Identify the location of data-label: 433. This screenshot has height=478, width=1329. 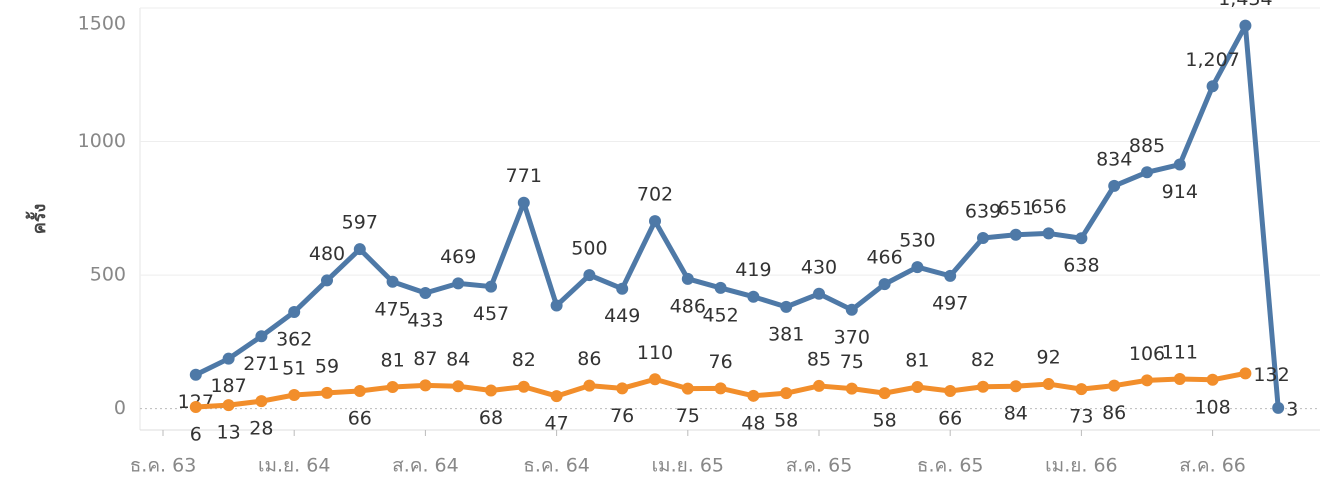
(425, 320).